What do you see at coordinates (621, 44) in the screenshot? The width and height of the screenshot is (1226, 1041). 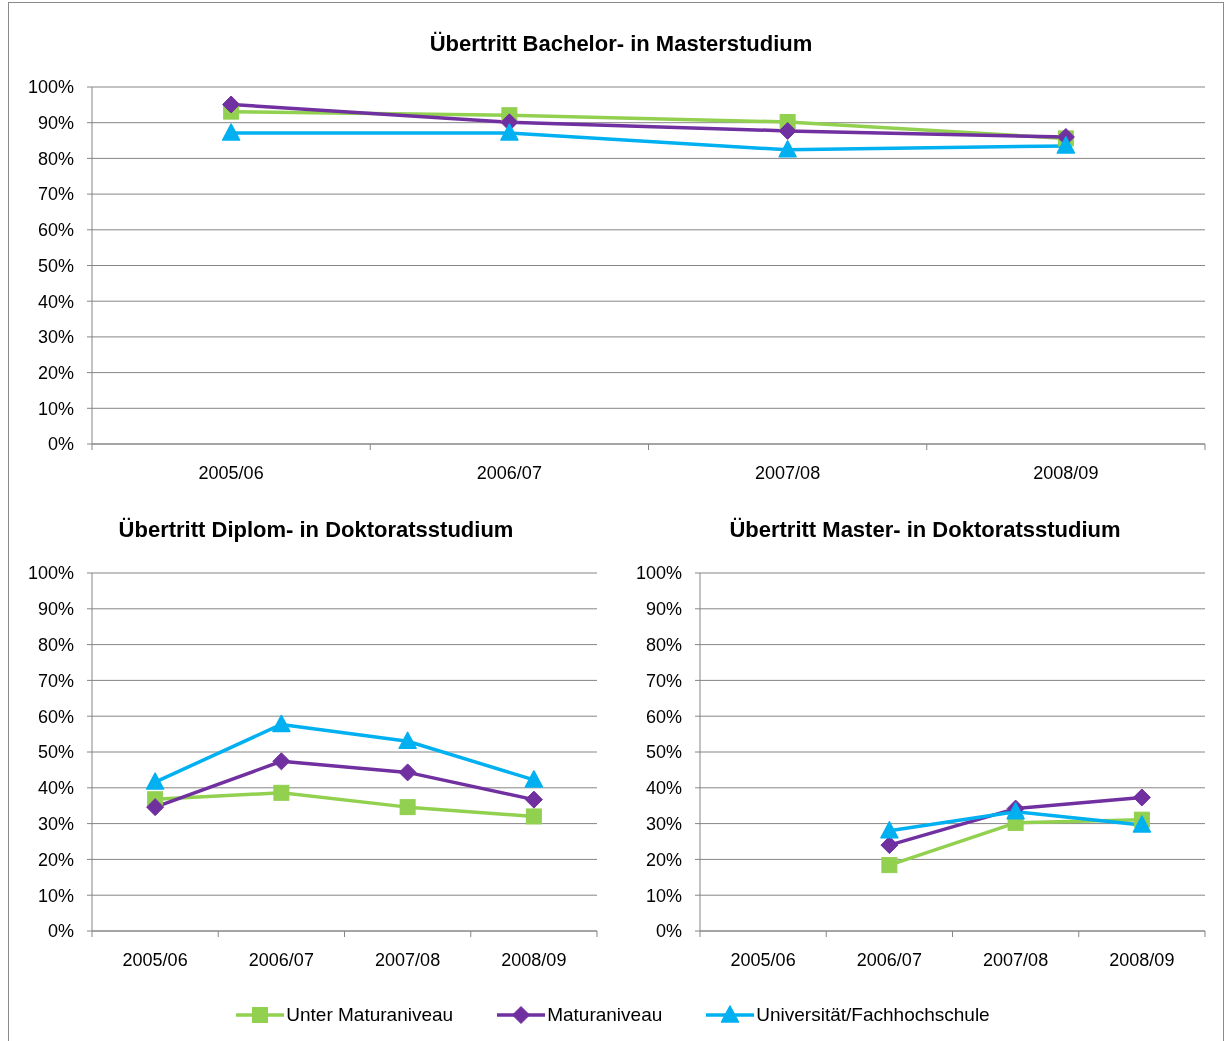 I see `chart-title: Übertritt Bachelor- in Masterstudium` at bounding box center [621, 44].